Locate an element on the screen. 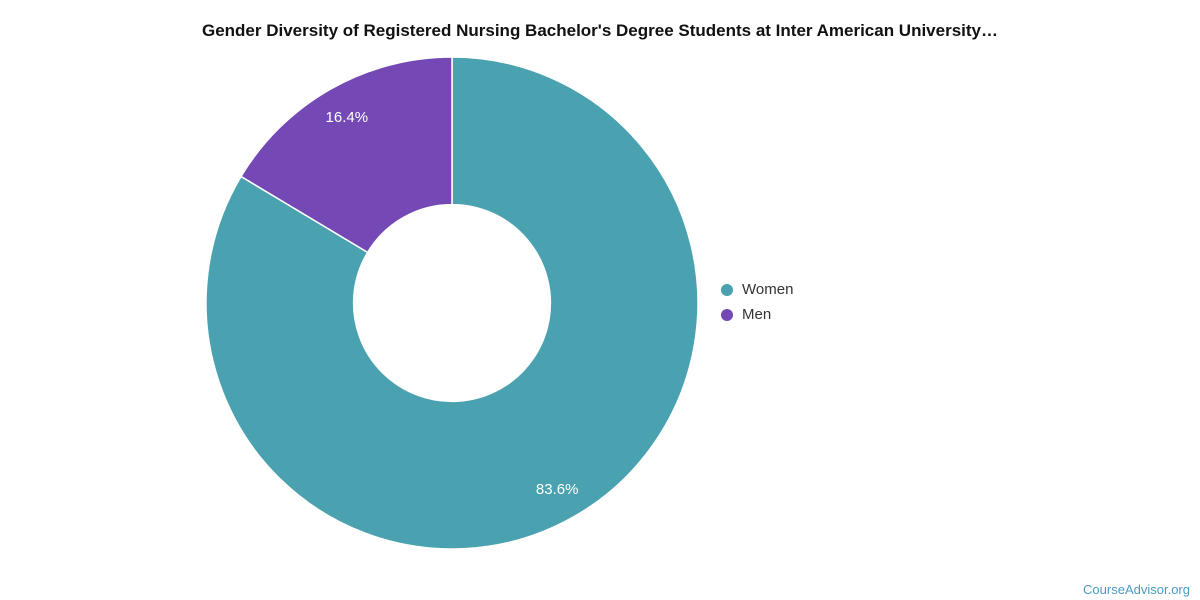  slice-label-women: 83.6% is located at coordinates (557, 489).